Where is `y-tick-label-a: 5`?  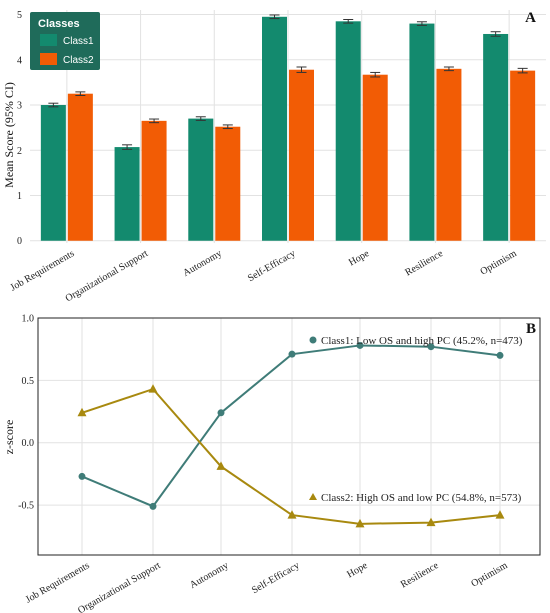
y-tick-label-a: 5 is located at coordinates (19, 15).